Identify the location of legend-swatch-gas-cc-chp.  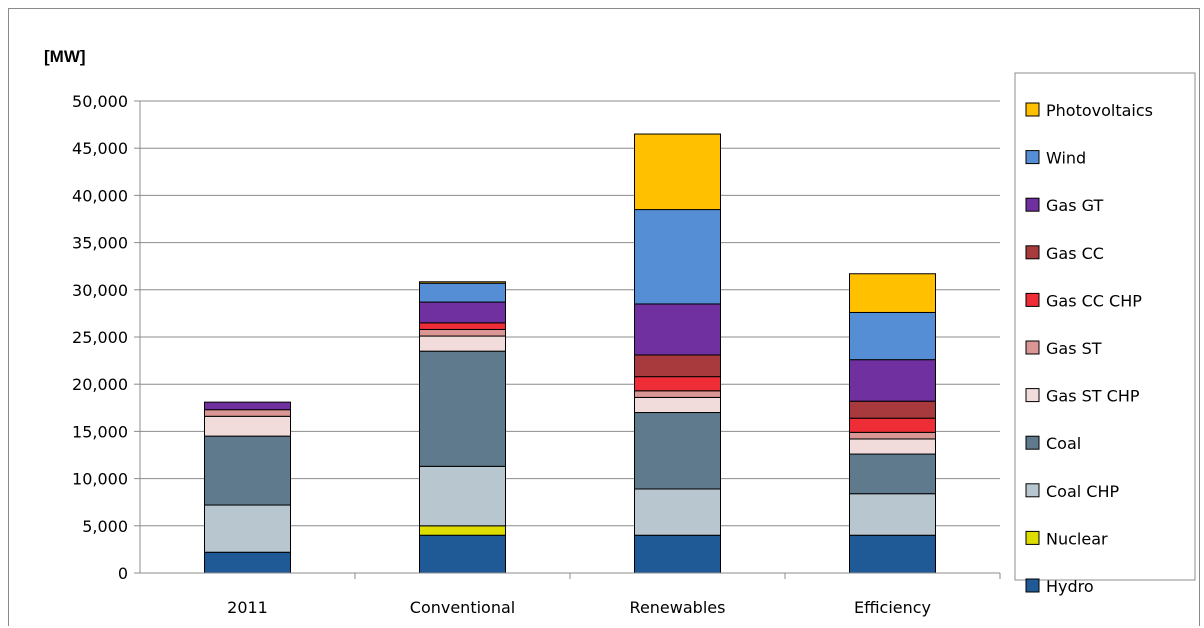
(1032, 299).